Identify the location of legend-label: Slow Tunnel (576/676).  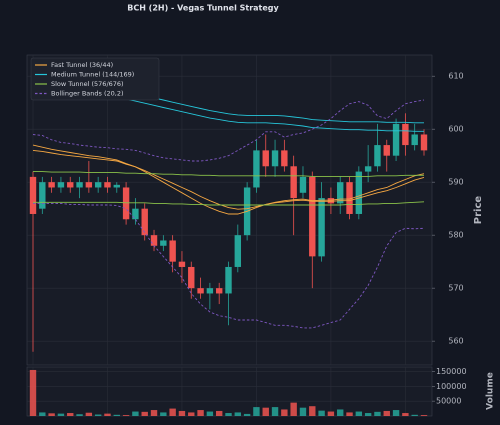
(87, 84).